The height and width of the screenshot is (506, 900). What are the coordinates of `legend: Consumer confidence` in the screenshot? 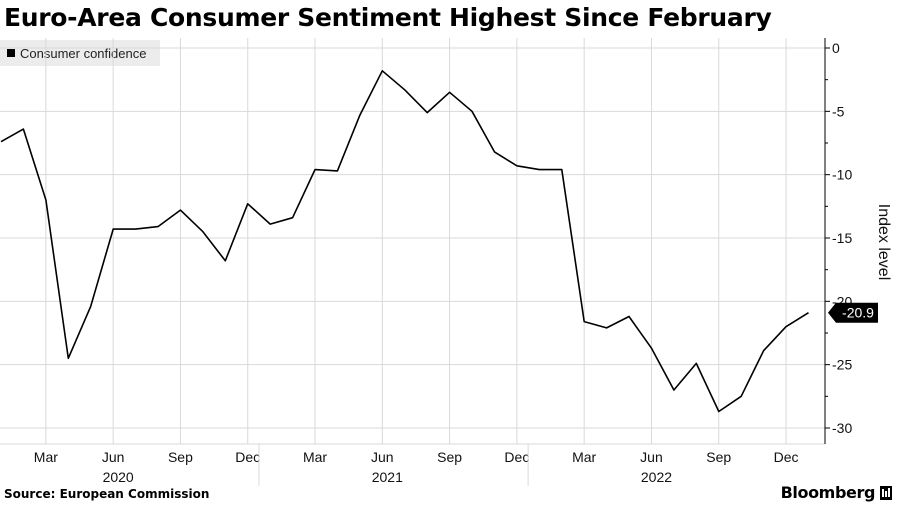 It's located at (80, 53).